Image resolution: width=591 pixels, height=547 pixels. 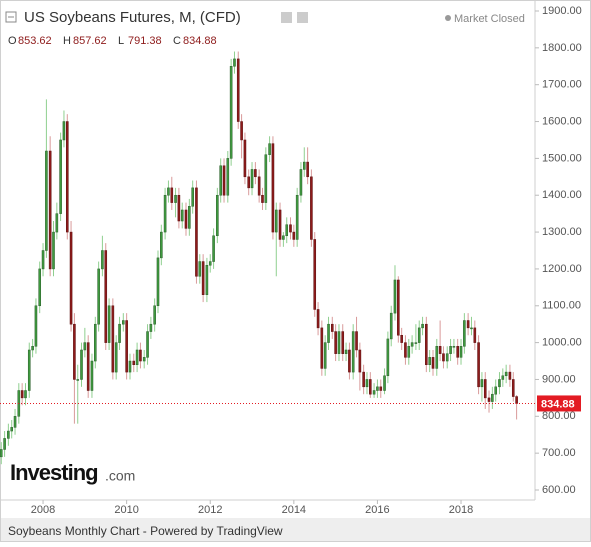 What do you see at coordinates (562, 11) in the screenshot?
I see `y-tick-label: 1900.00` at bounding box center [562, 11].